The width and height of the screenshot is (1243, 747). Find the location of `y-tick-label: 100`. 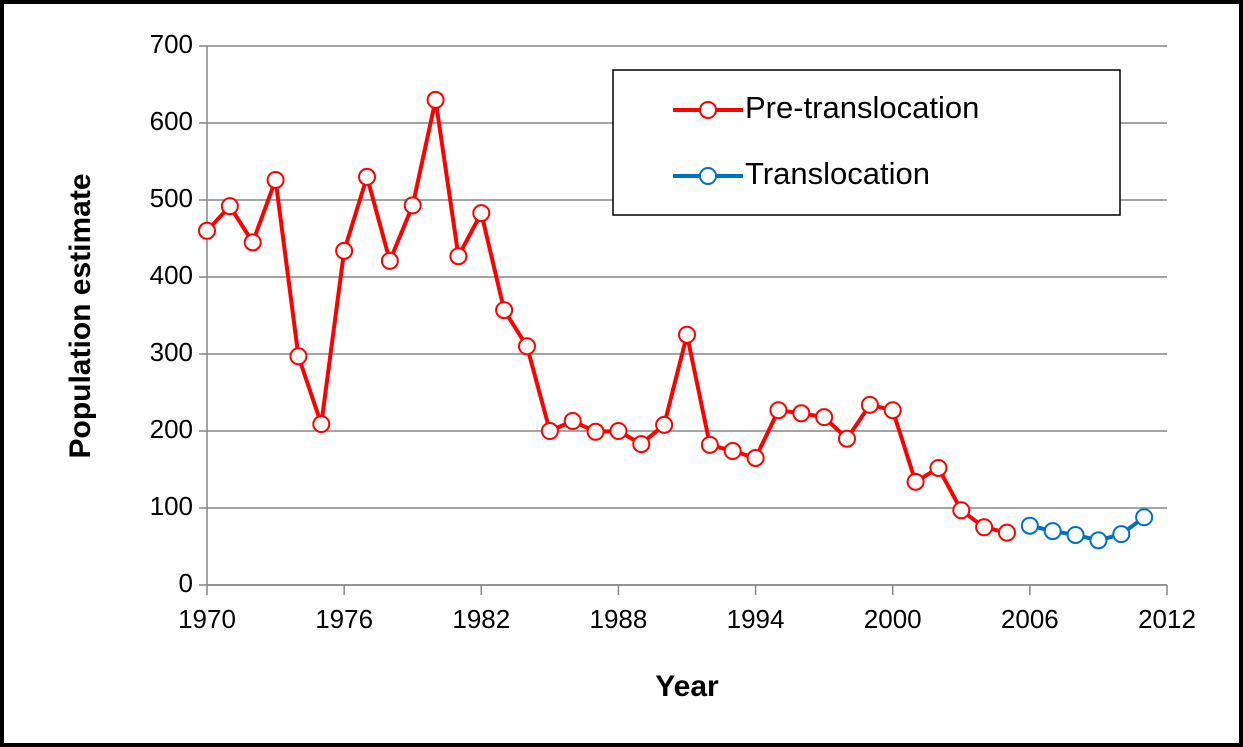

y-tick-label: 100 is located at coordinates (171, 506).